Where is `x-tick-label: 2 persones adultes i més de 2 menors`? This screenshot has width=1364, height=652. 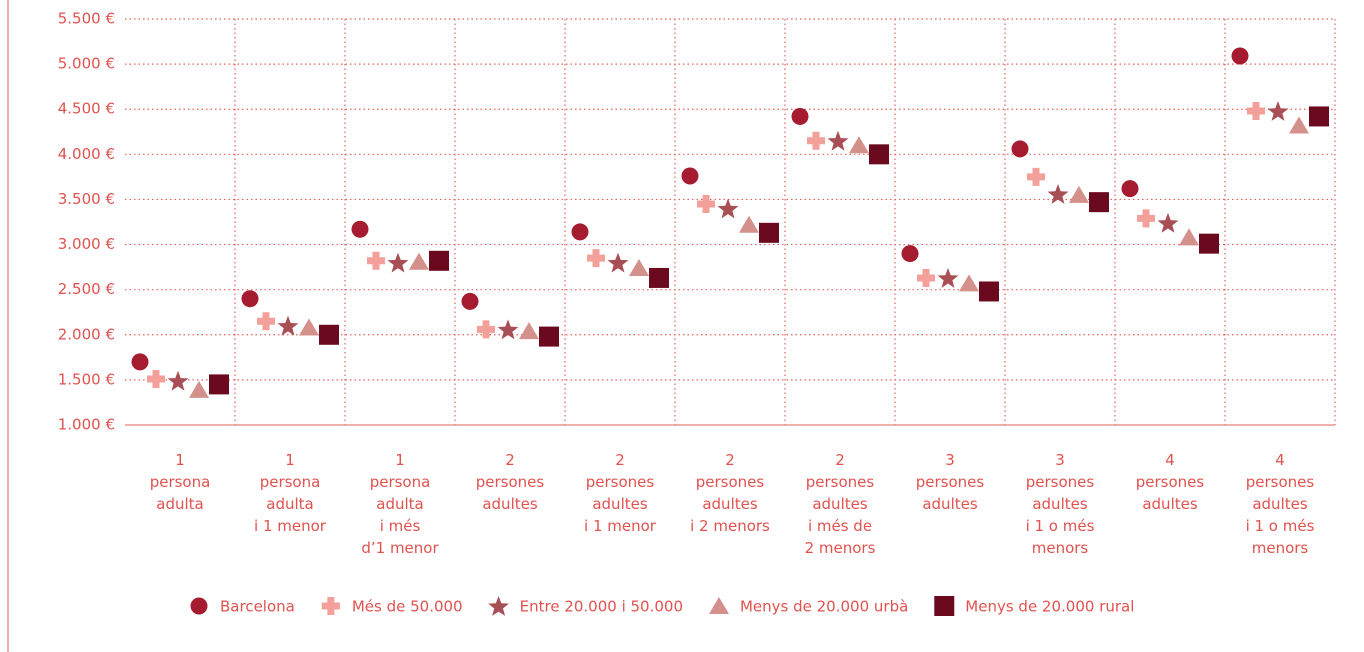 x-tick-label: 2 persones adultes i més de 2 menors is located at coordinates (840, 504).